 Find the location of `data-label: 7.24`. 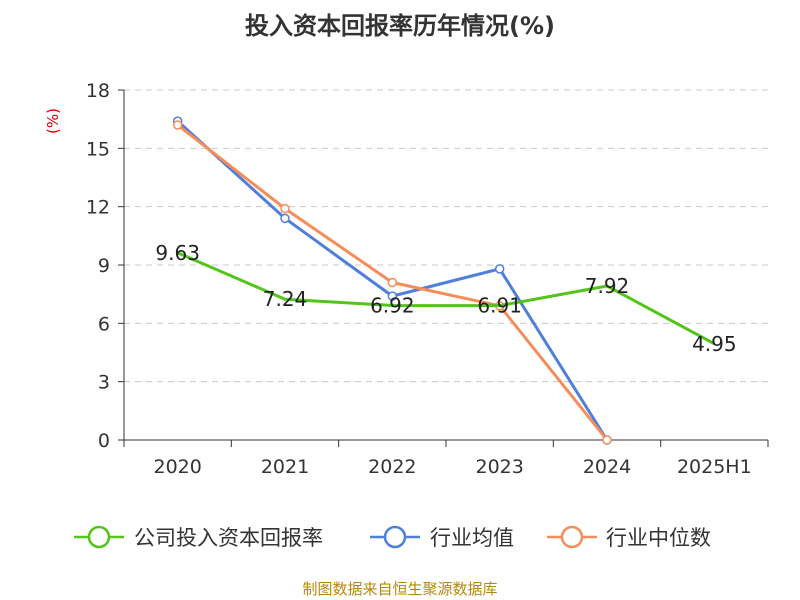

data-label: 7.24 is located at coordinates (285, 299).